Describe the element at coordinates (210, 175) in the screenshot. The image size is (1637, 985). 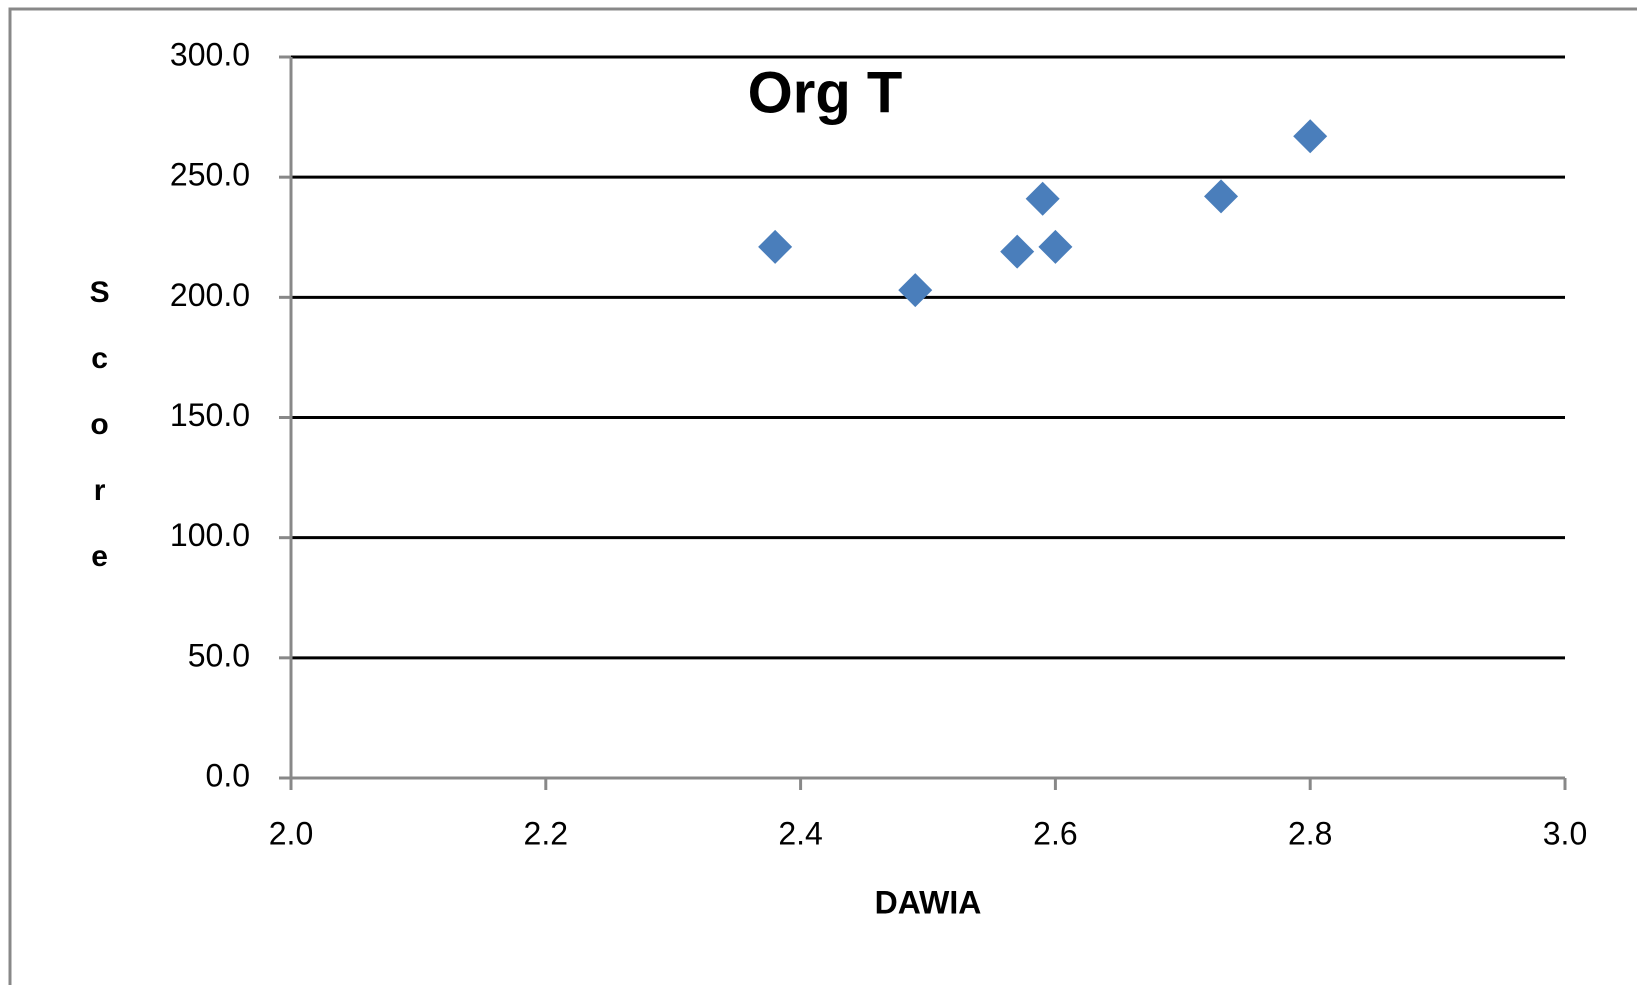
I see `y-tick-label: 250.0` at that location.